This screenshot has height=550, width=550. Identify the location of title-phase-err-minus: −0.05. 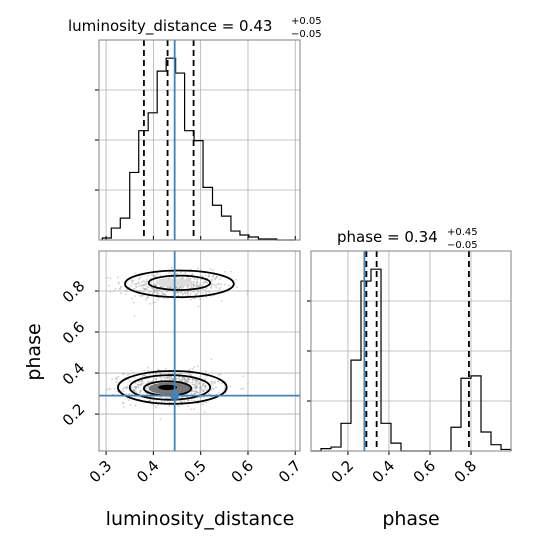
(462, 245).